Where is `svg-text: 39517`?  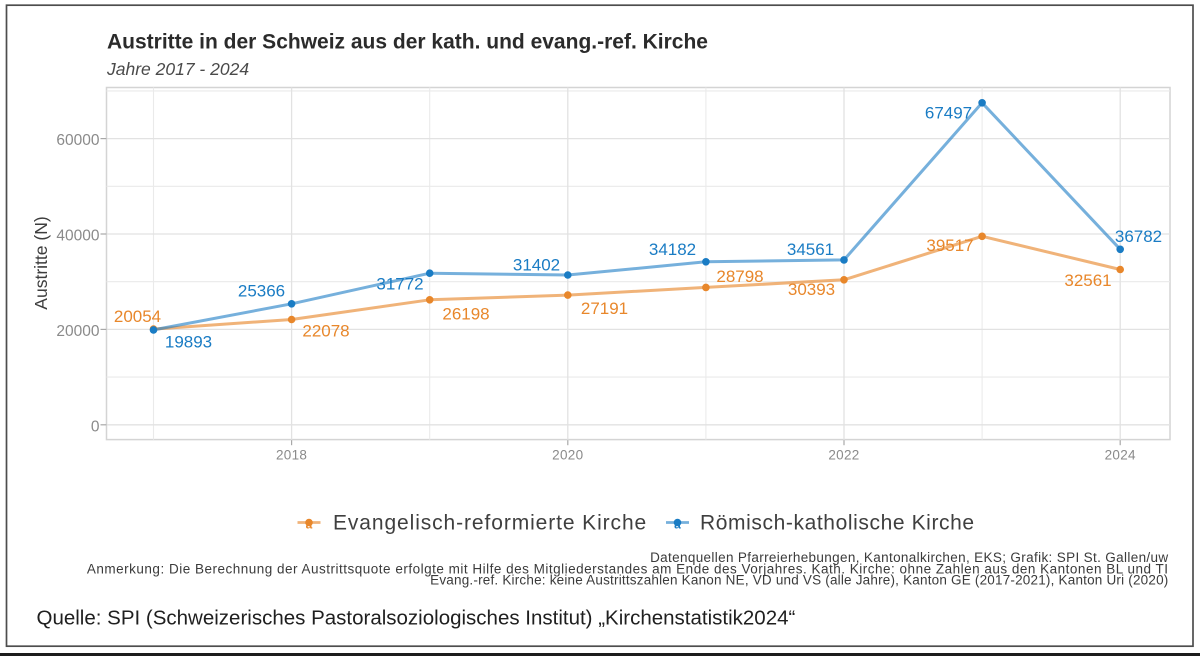 svg-text: 39517 is located at coordinates (949, 245).